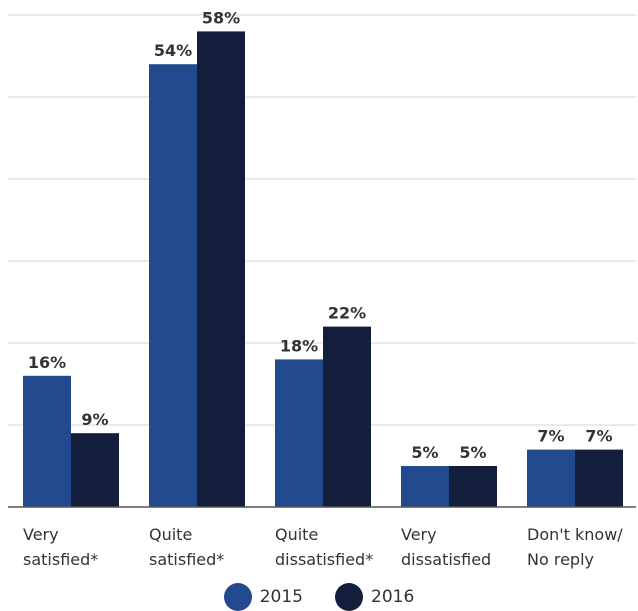 Image resolution: width=638 pixels, height=611 pixels. Describe the element at coordinates (221, 17) in the screenshot. I see `data-label-2016-1: 58%` at that location.